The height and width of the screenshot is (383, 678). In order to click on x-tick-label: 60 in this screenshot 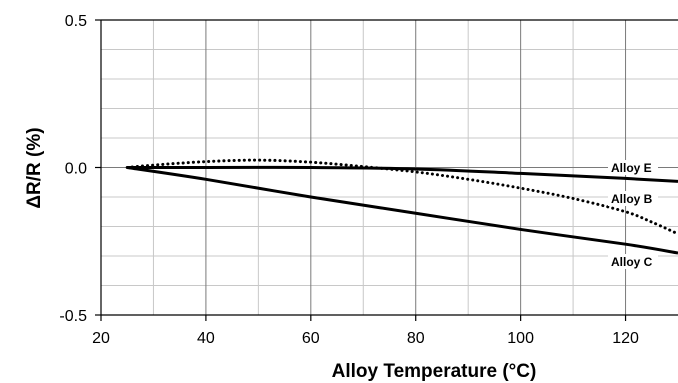, I will do `click(311, 338)`.